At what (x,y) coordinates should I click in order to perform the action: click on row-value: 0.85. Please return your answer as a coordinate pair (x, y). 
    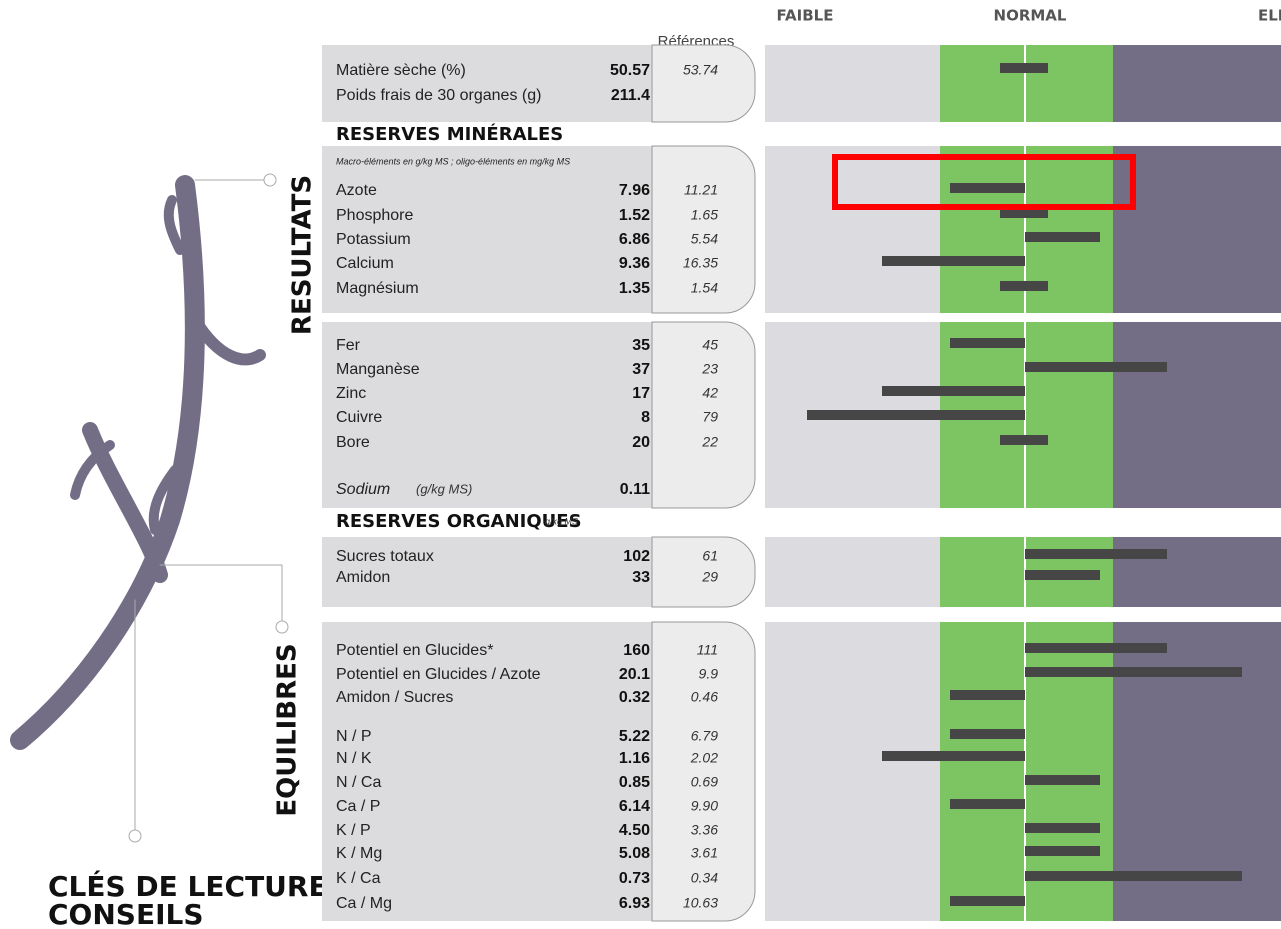
    Looking at the image, I should click on (634, 782).